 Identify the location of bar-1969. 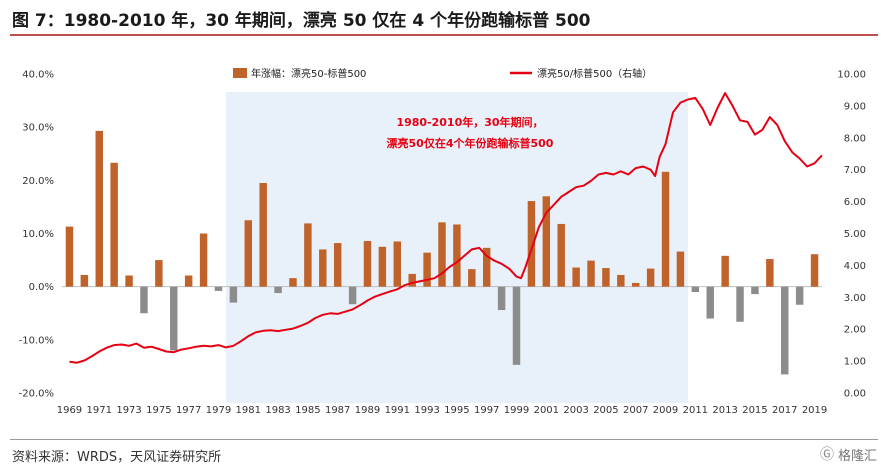
(69, 256).